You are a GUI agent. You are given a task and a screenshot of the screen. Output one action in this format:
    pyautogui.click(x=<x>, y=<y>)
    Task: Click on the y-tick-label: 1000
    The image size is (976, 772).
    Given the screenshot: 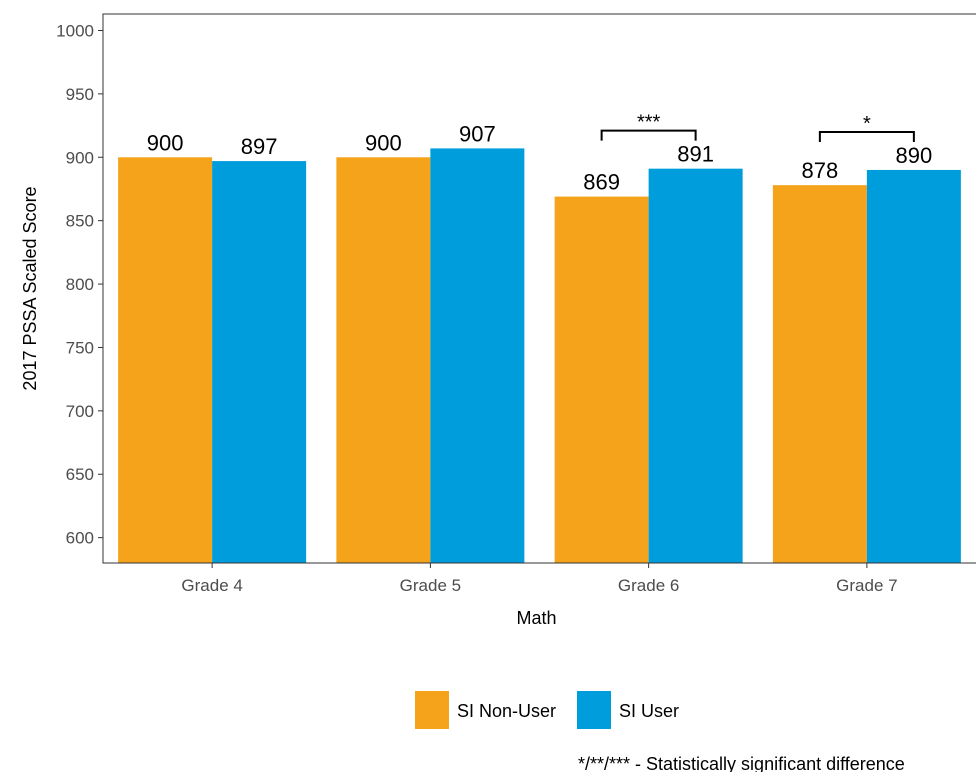 What is the action you would take?
    pyautogui.click(x=75, y=30)
    